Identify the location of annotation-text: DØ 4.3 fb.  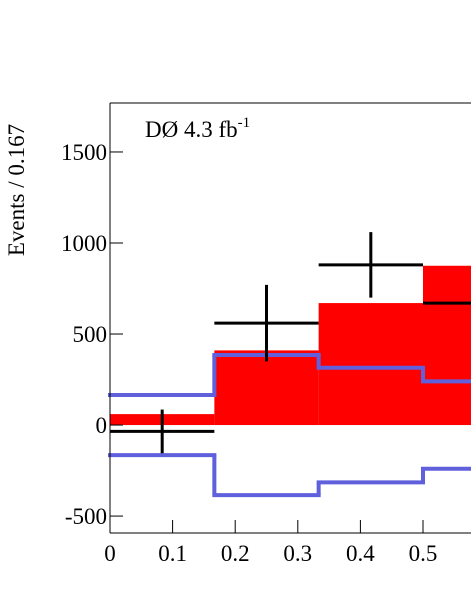
(191, 129).